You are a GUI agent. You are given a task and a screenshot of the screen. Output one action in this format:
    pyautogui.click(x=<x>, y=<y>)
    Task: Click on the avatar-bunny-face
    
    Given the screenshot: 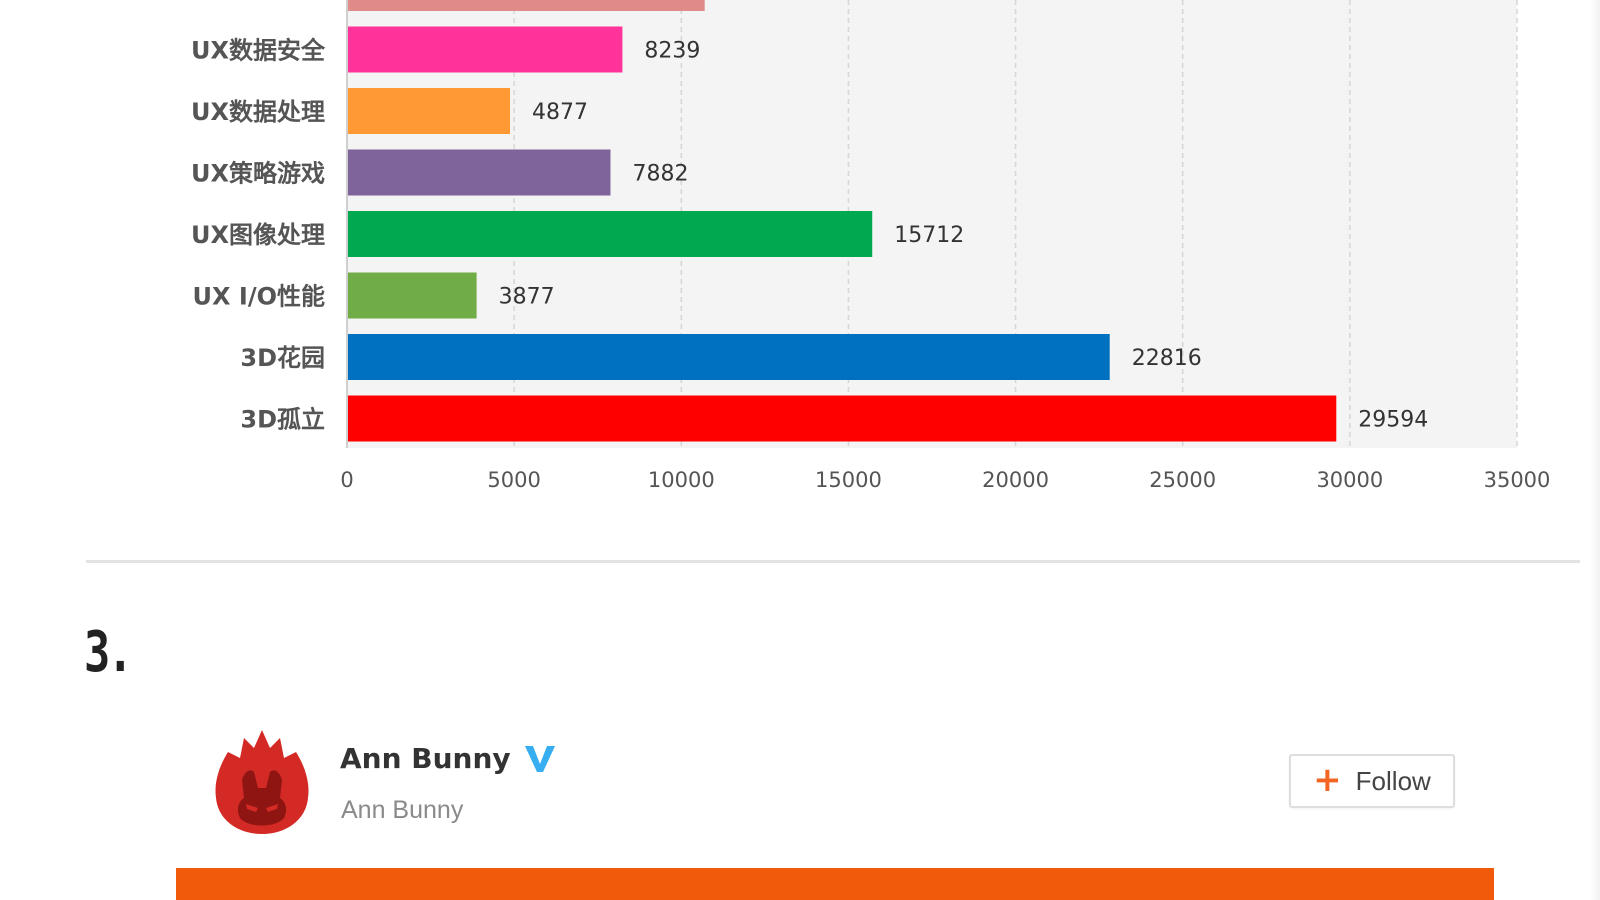 What is the action you would take?
    pyautogui.click(x=262, y=798)
    